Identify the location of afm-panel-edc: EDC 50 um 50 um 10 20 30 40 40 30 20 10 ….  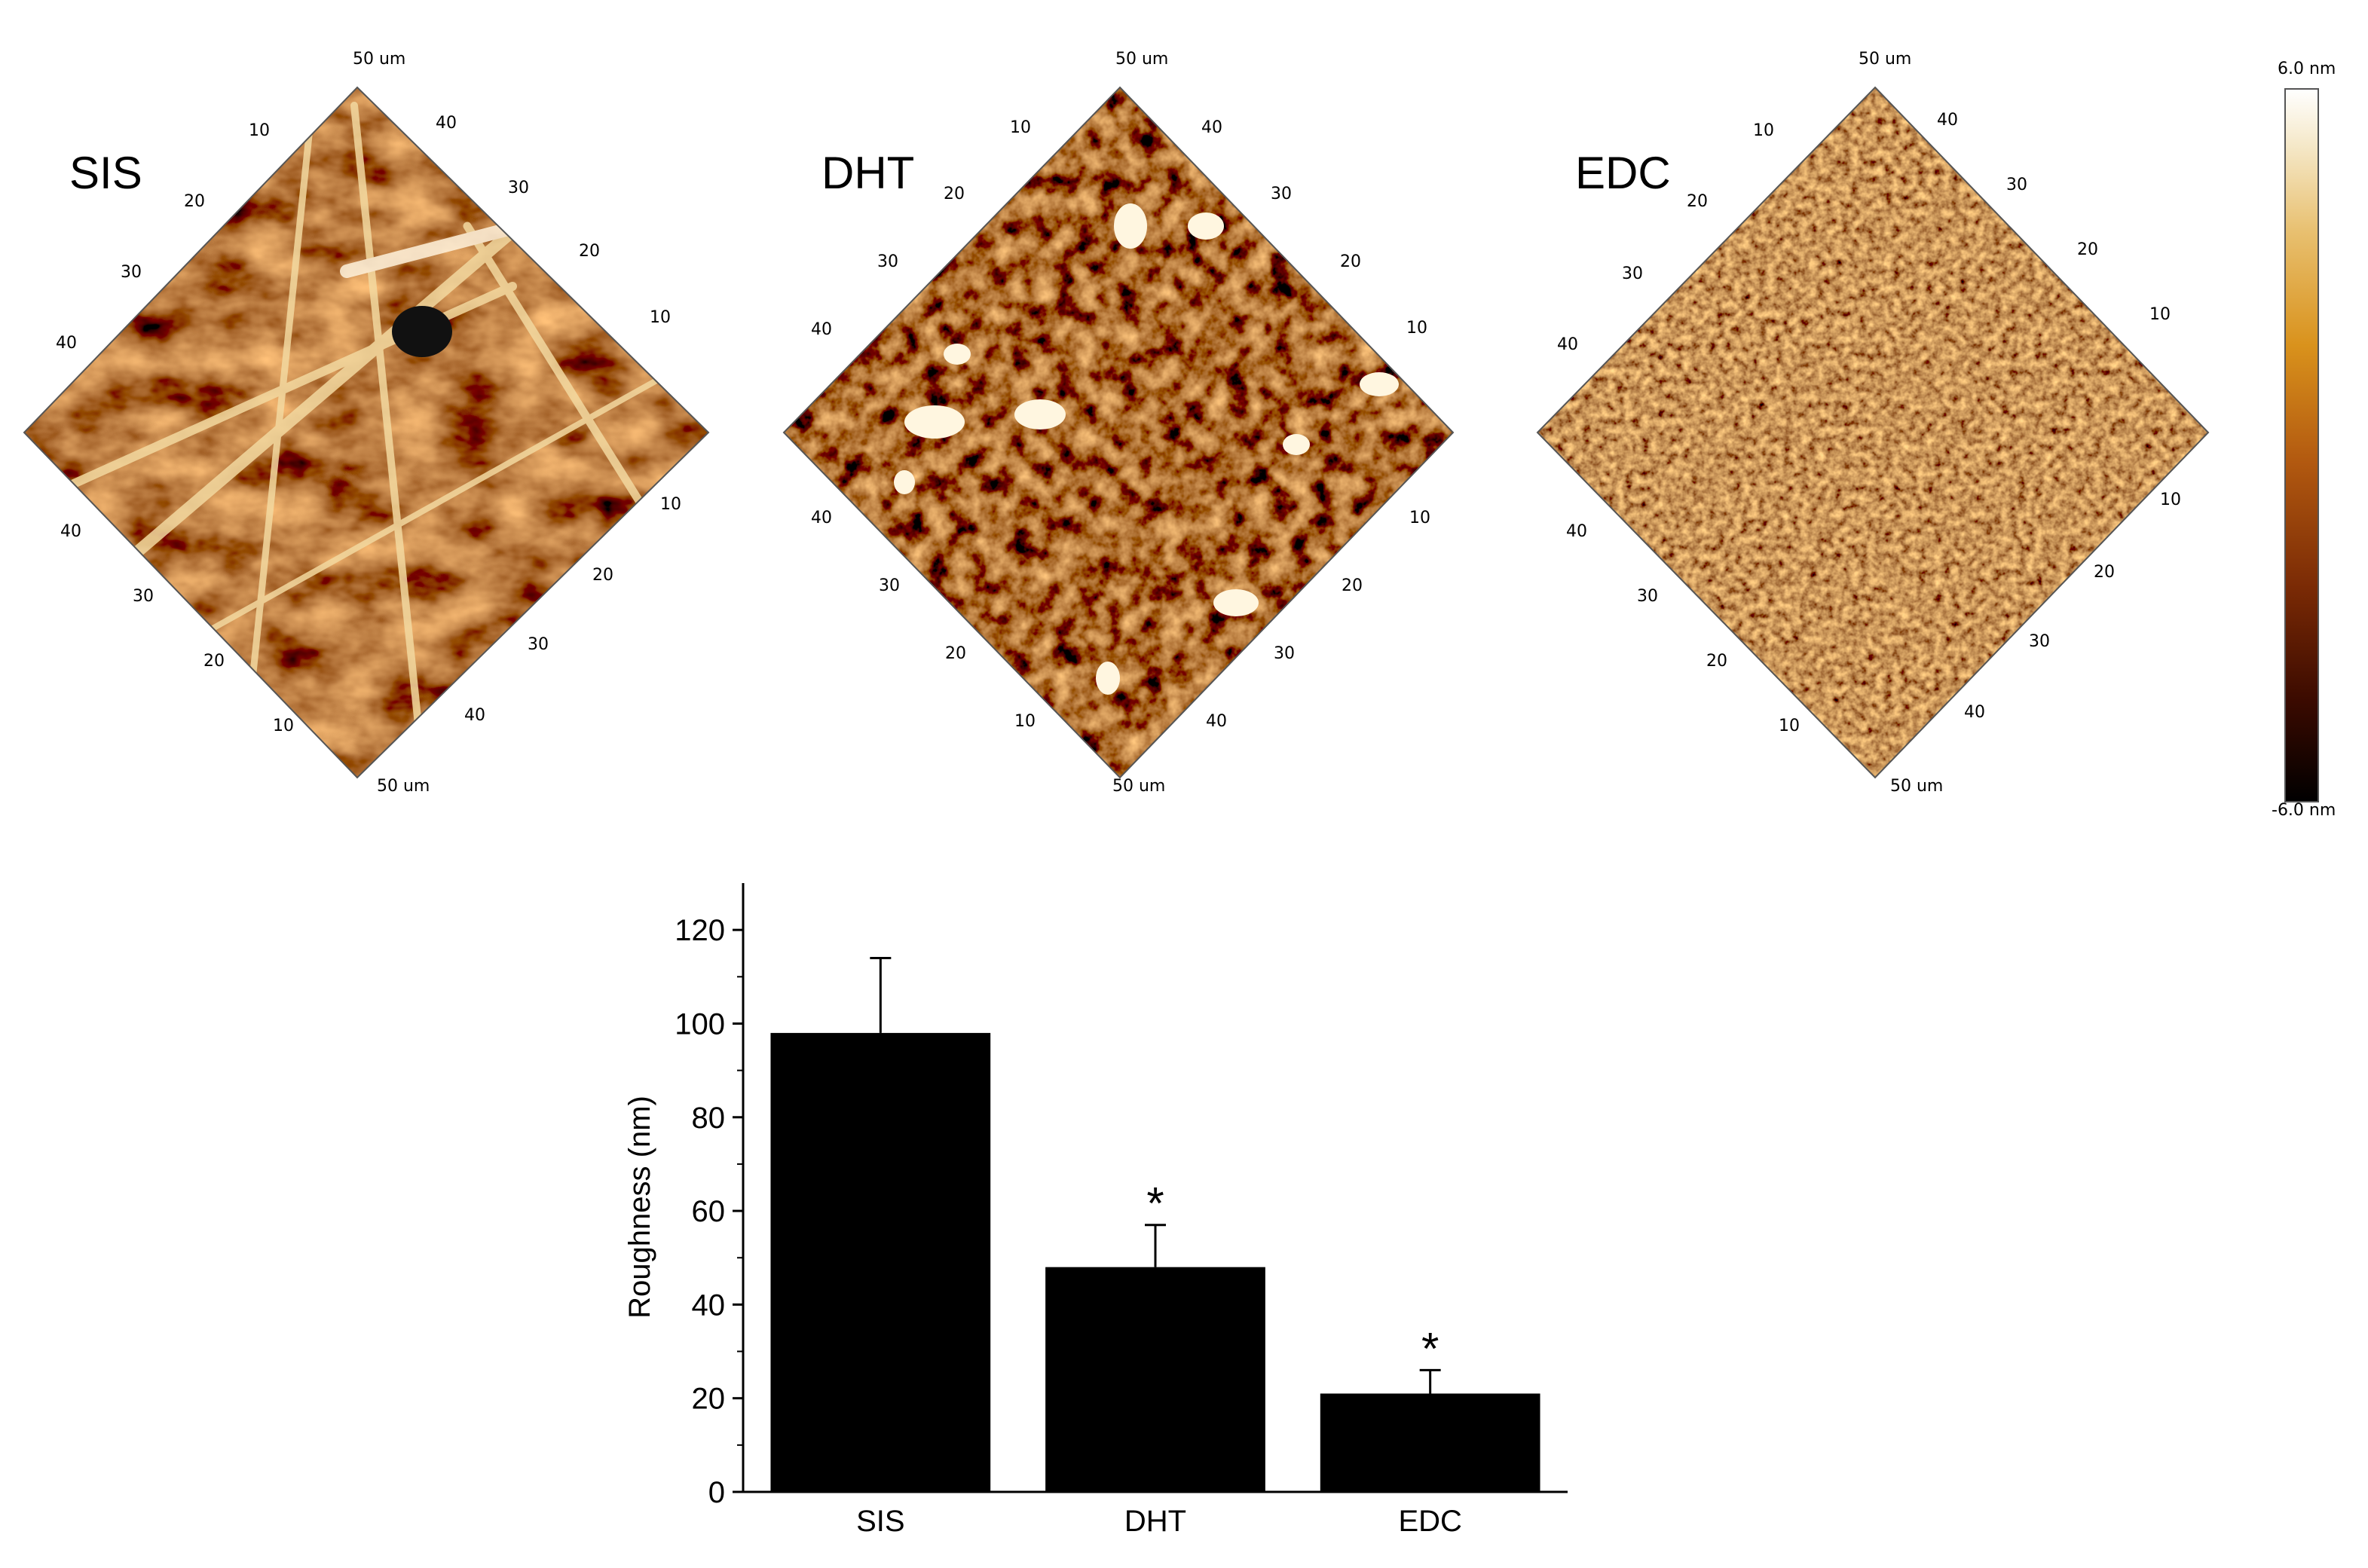
(1873, 423).